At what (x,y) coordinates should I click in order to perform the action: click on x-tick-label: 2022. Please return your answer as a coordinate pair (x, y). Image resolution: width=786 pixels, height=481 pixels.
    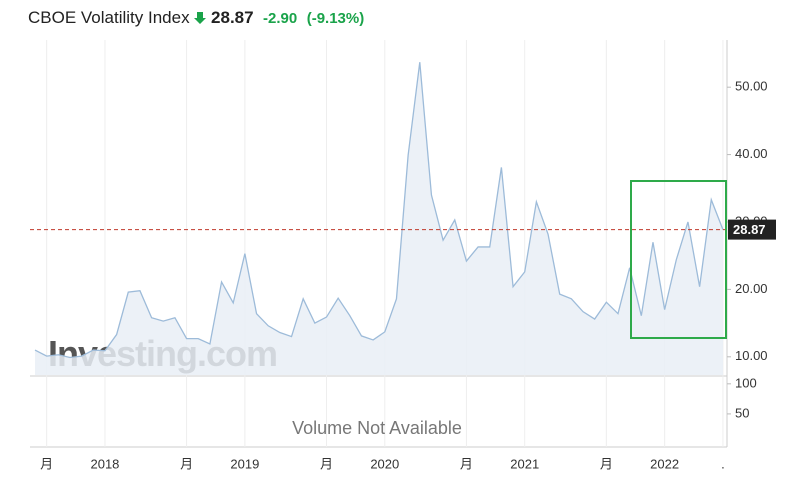
    Looking at the image, I should click on (664, 463).